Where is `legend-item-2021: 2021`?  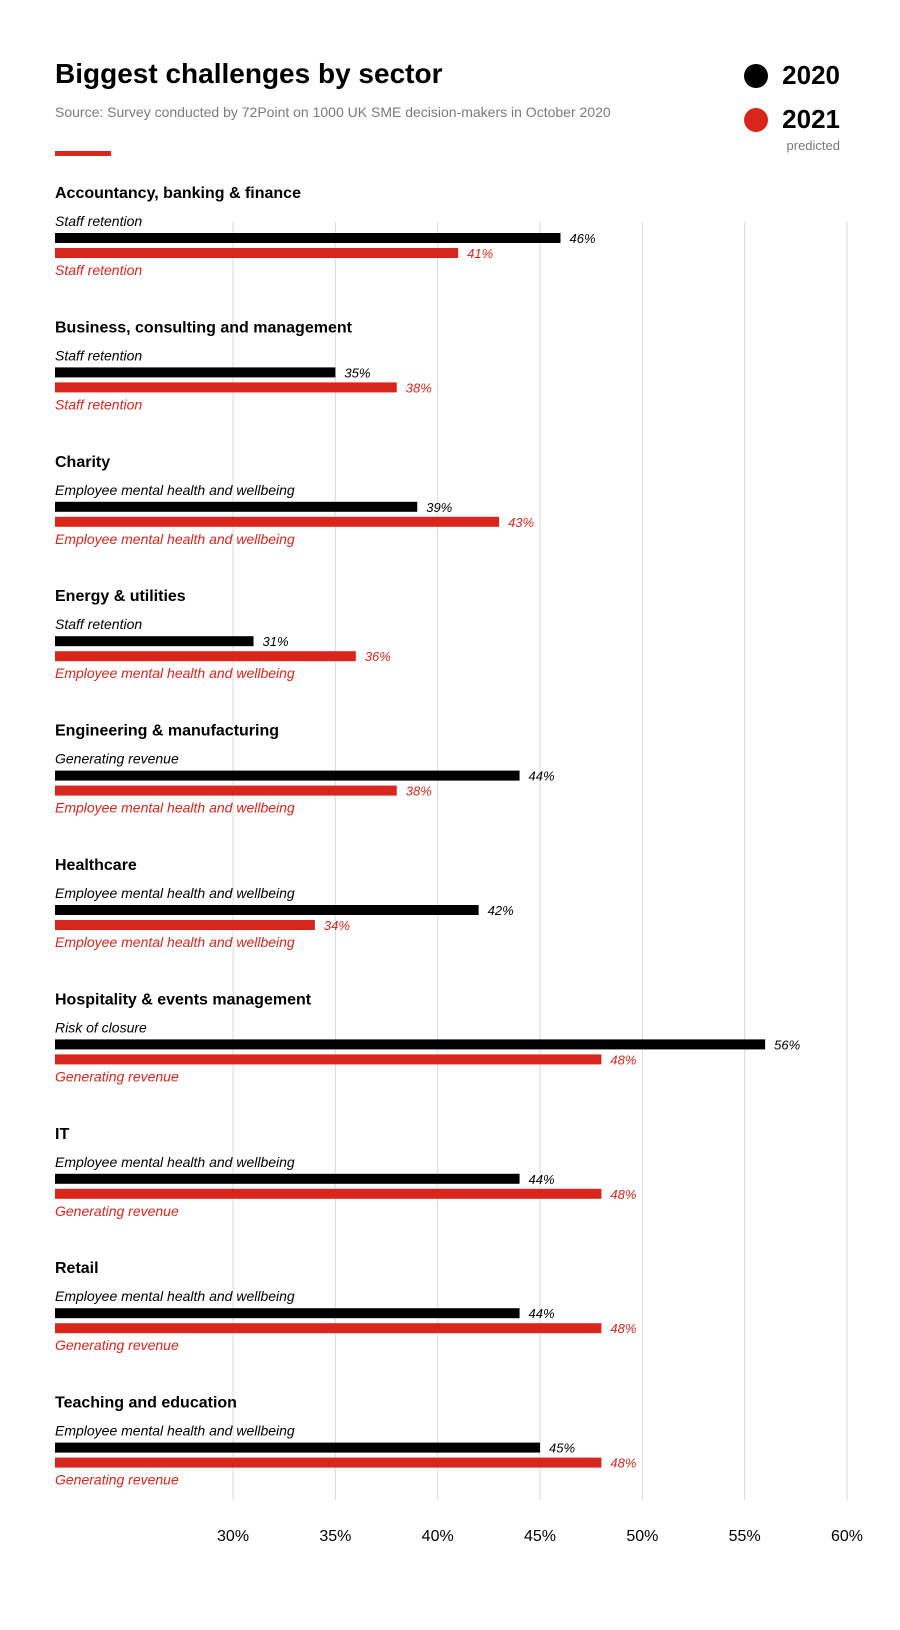
legend-item-2021: 2021 is located at coordinates (792, 119).